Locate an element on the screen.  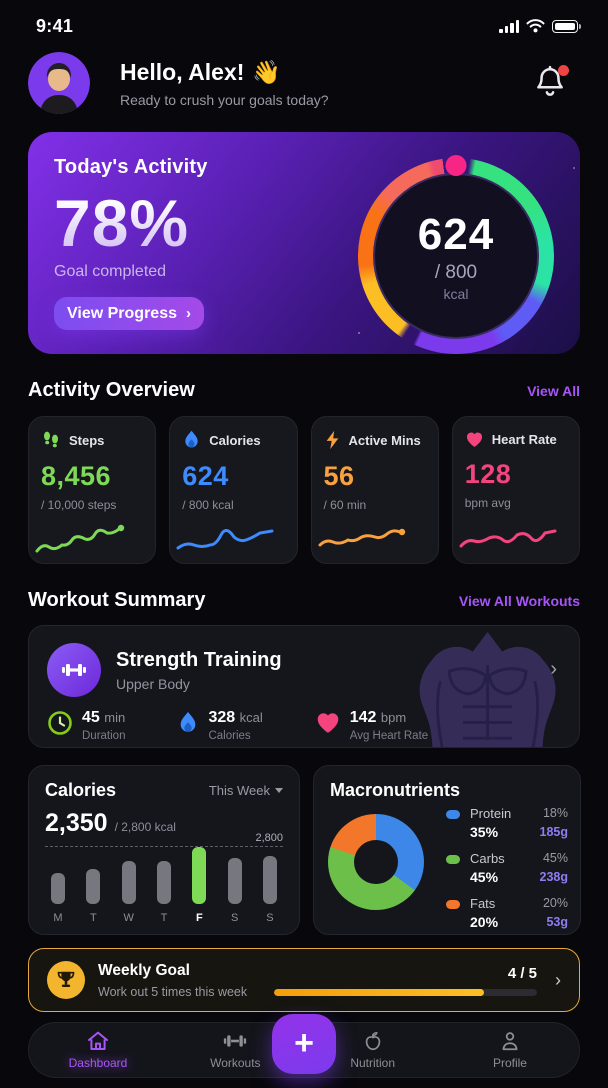
goal-progress-count: 4 / 5 is located at coordinates (522, 973).